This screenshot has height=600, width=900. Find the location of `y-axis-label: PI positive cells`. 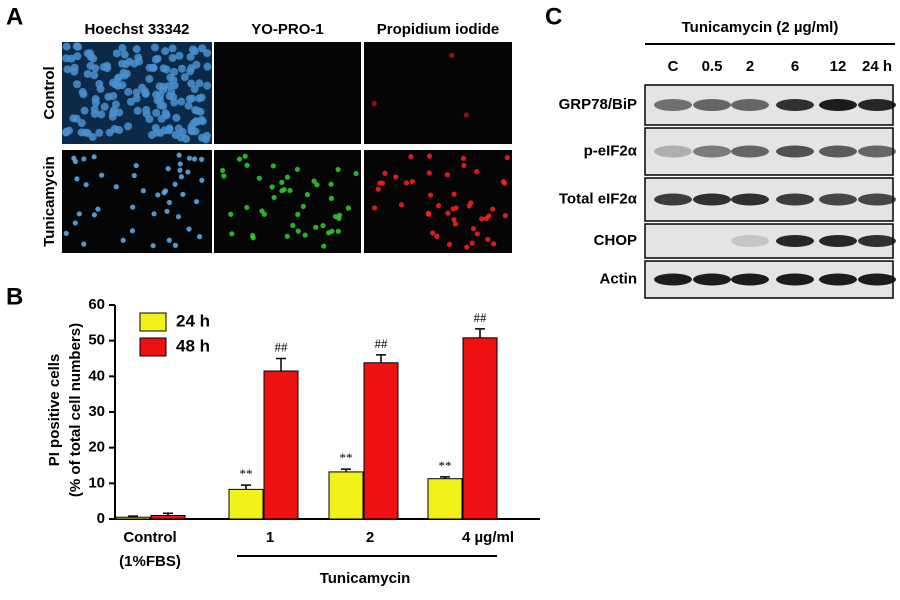

y-axis-label: PI positive cells is located at coordinates (54, 410).